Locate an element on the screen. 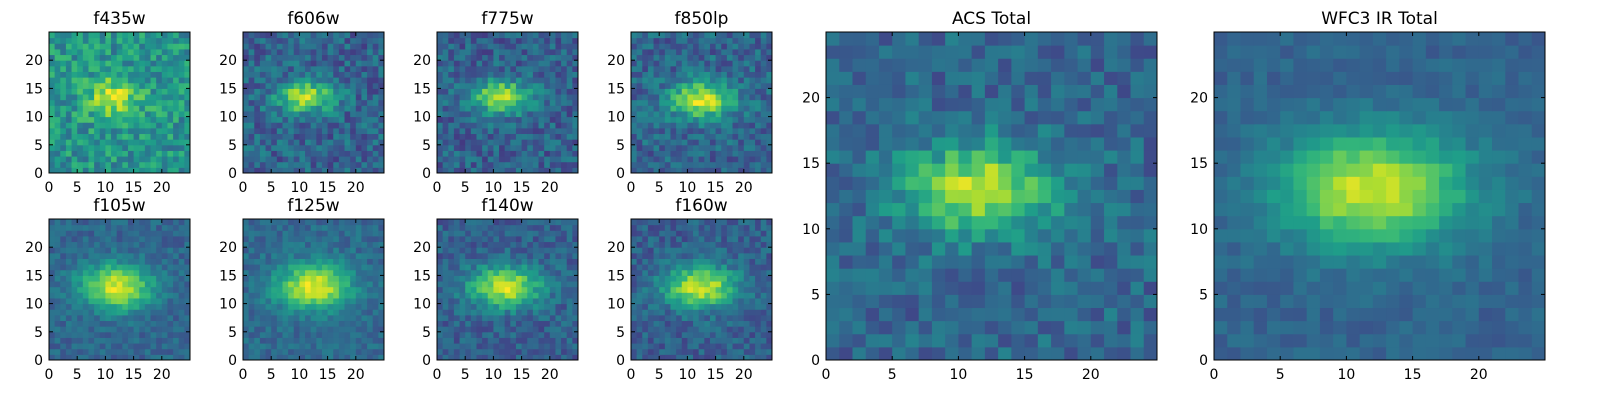 Image resolution: width=1600 pixels, height=400 pixels. y-tick-label: 20 is located at coordinates (34, 248).